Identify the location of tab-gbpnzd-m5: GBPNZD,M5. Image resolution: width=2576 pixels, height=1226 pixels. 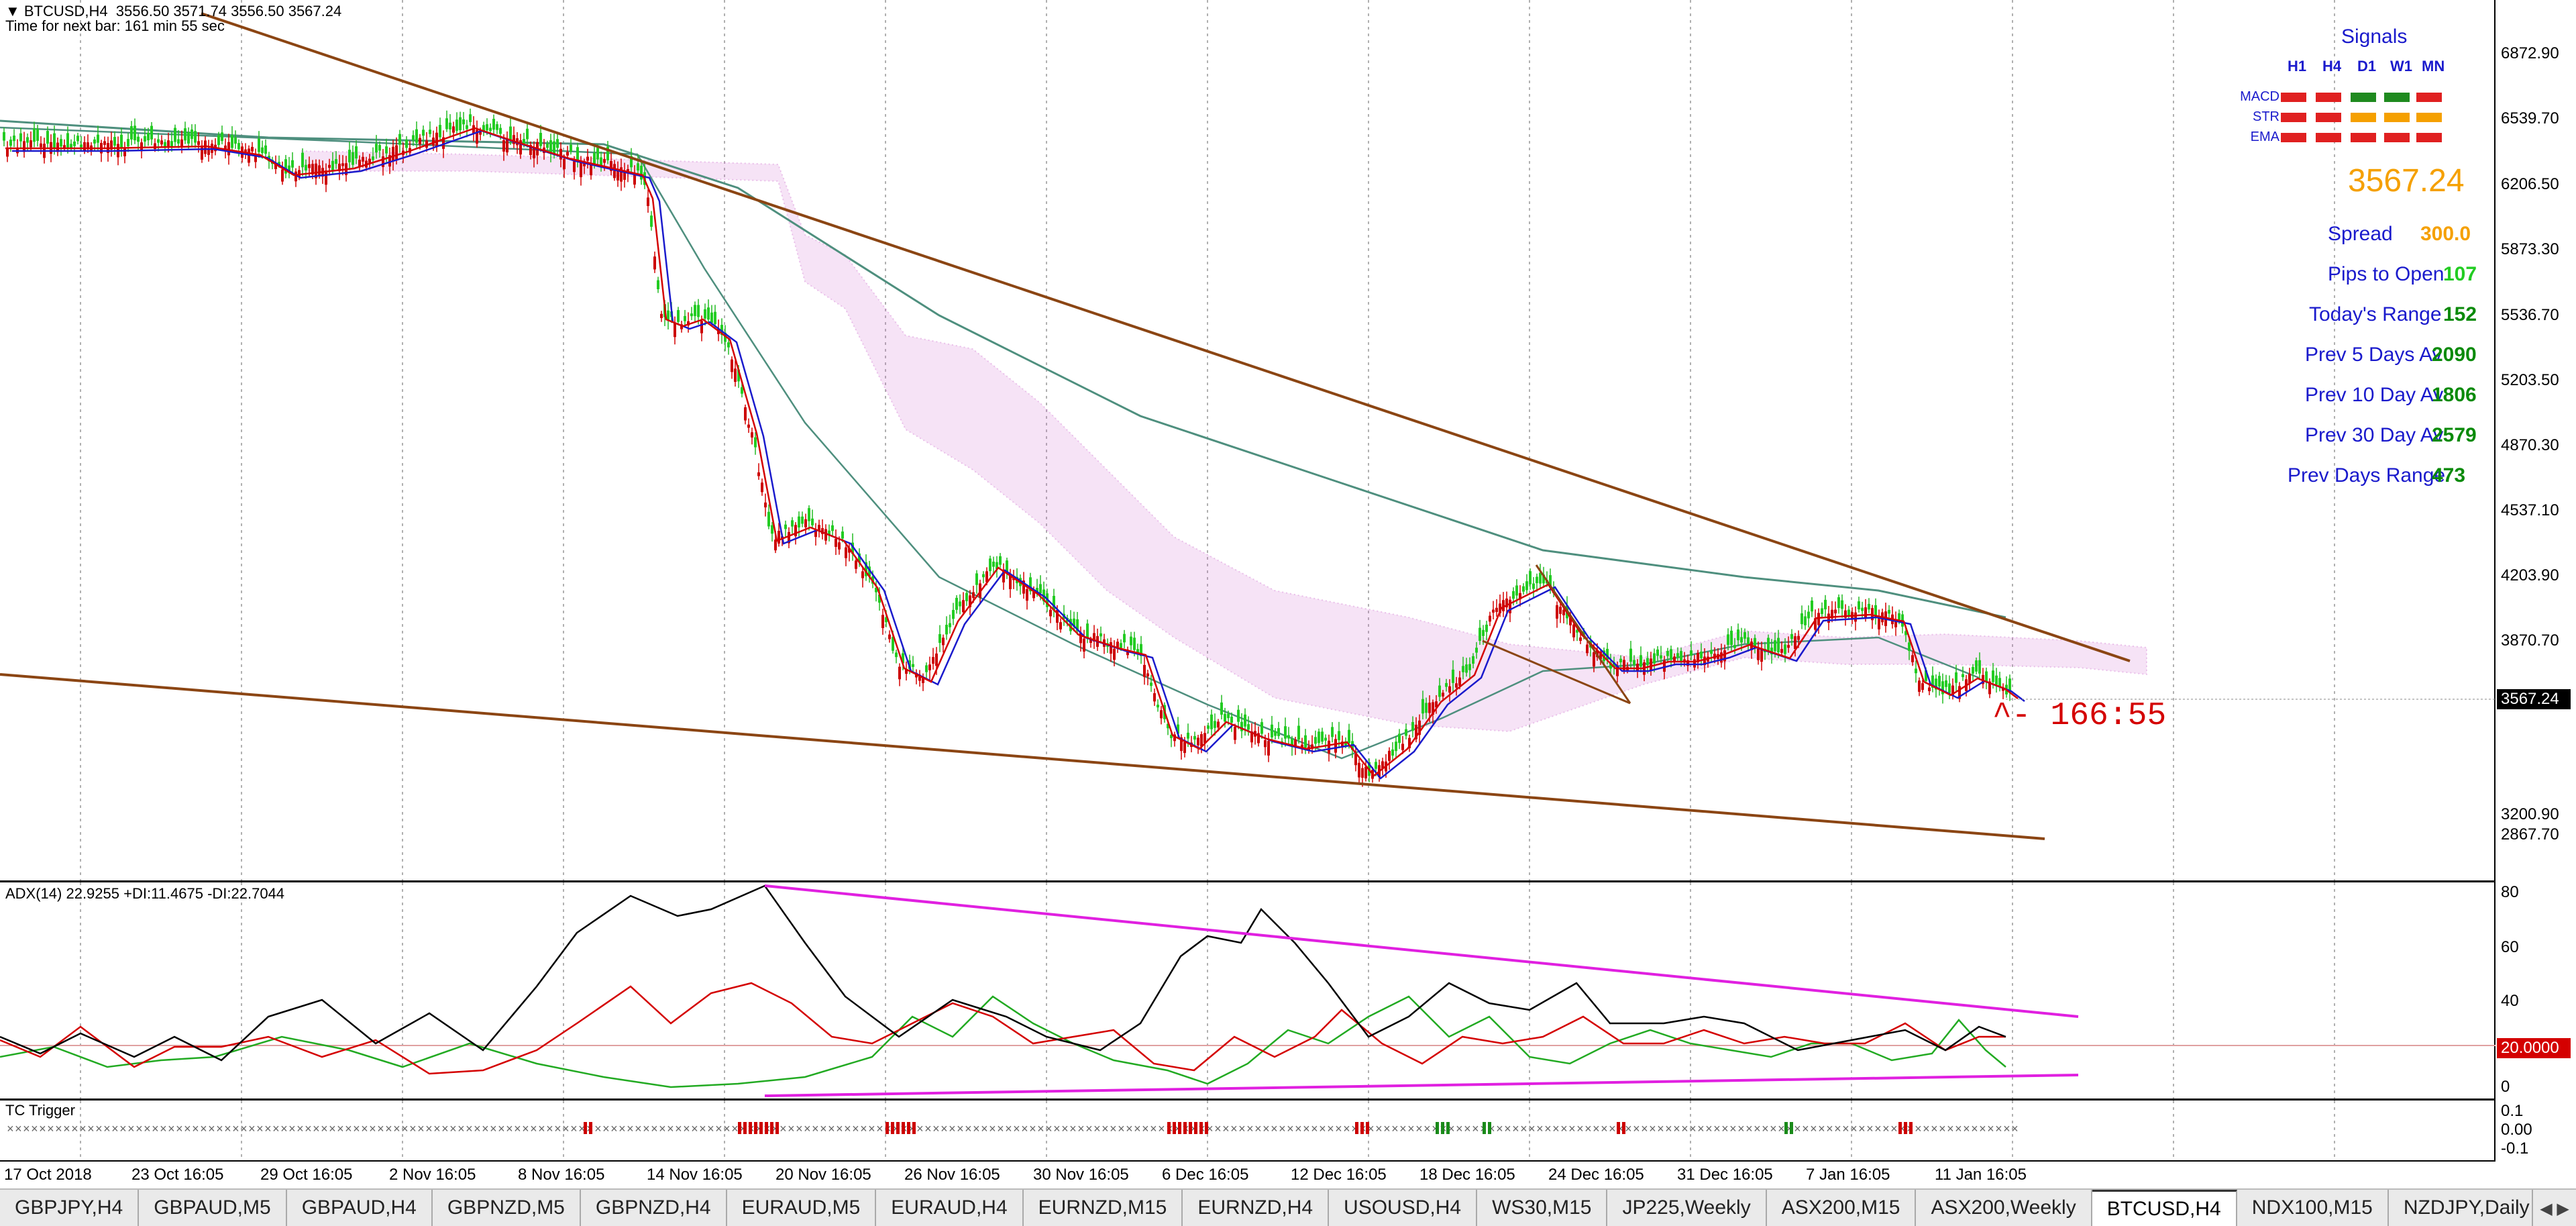
(507, 1208).